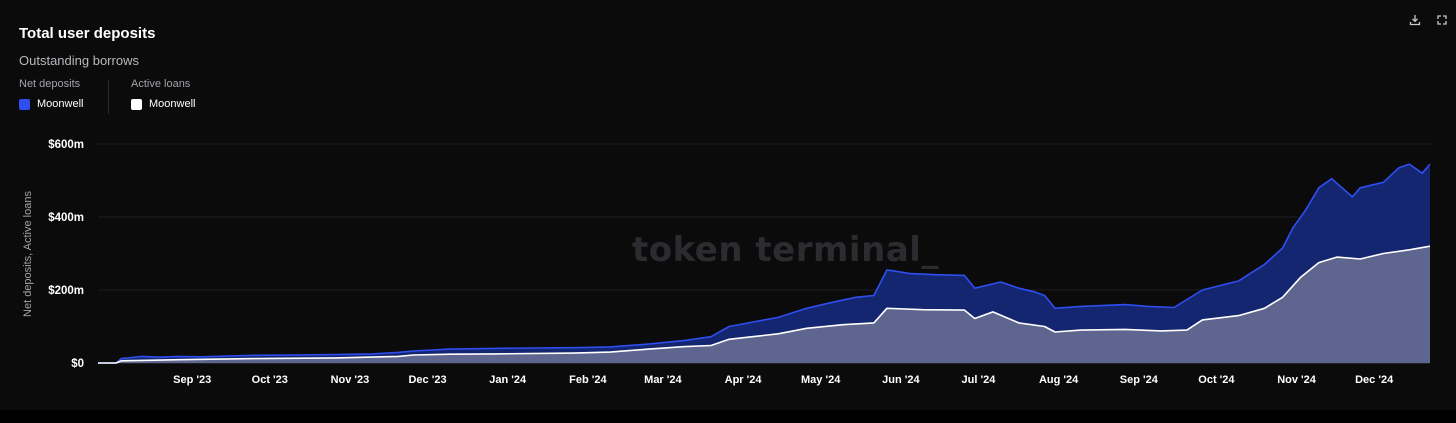 This screenshot has width=1456, height=423. What do you see at coordinates (1139, 380) in the screenshot?
I see `x-tick-label: Sep '24` at bounding box center [1139, 380].